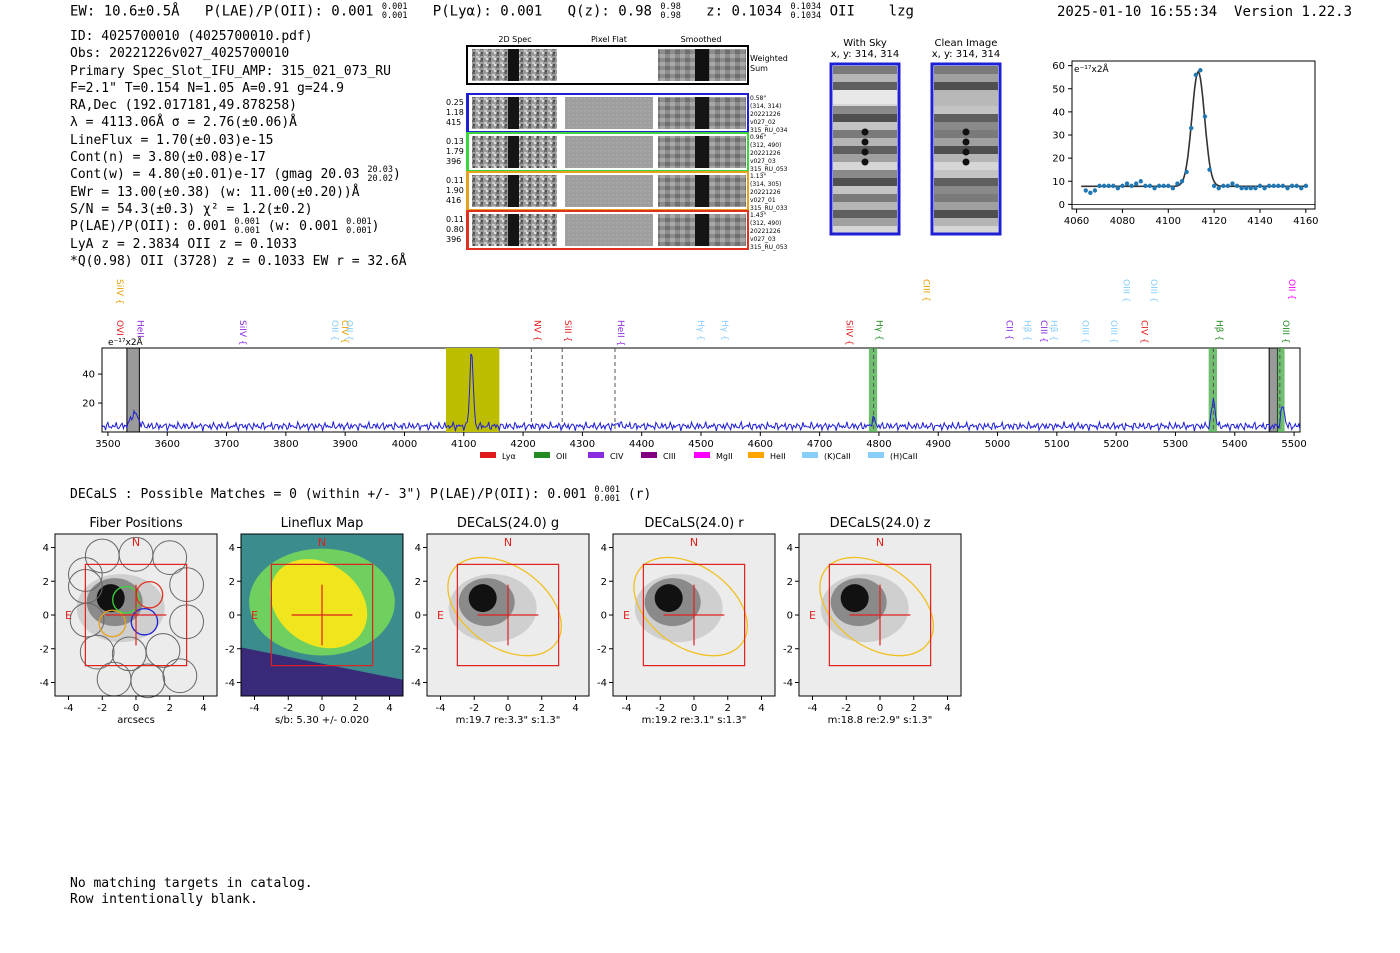 Image resolution: width=1400 pixels, height=953 pixels. What do you see at coordinates (758, 98) in the screenshot?
I see `cutout-right-label: 0.58"` at bounding box center [758, 98].